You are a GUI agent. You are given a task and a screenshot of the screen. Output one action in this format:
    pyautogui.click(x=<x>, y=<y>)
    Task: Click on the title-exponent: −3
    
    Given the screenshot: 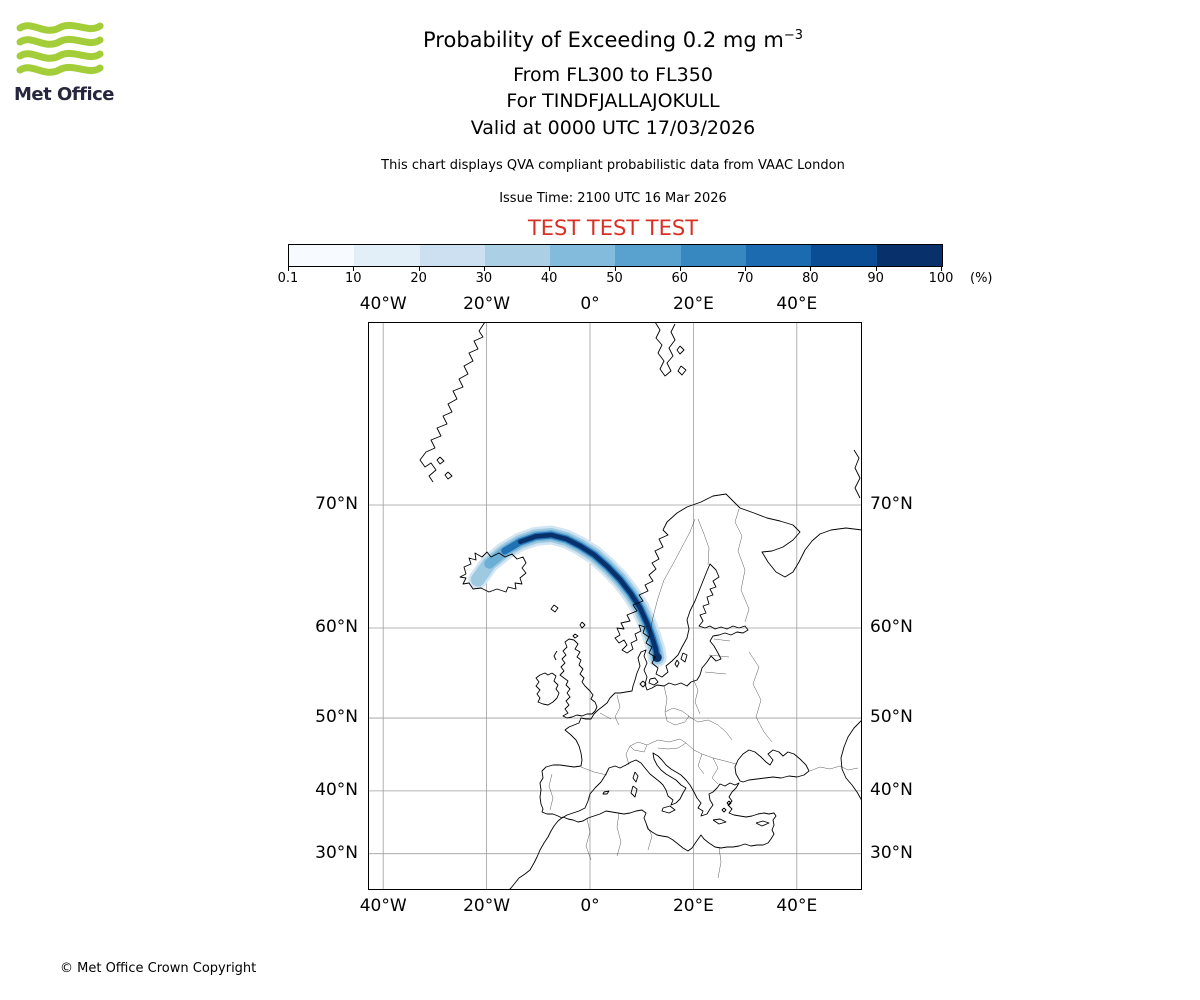 What is the action you would take?
    pyautogui.click(x=793, y=35)
    